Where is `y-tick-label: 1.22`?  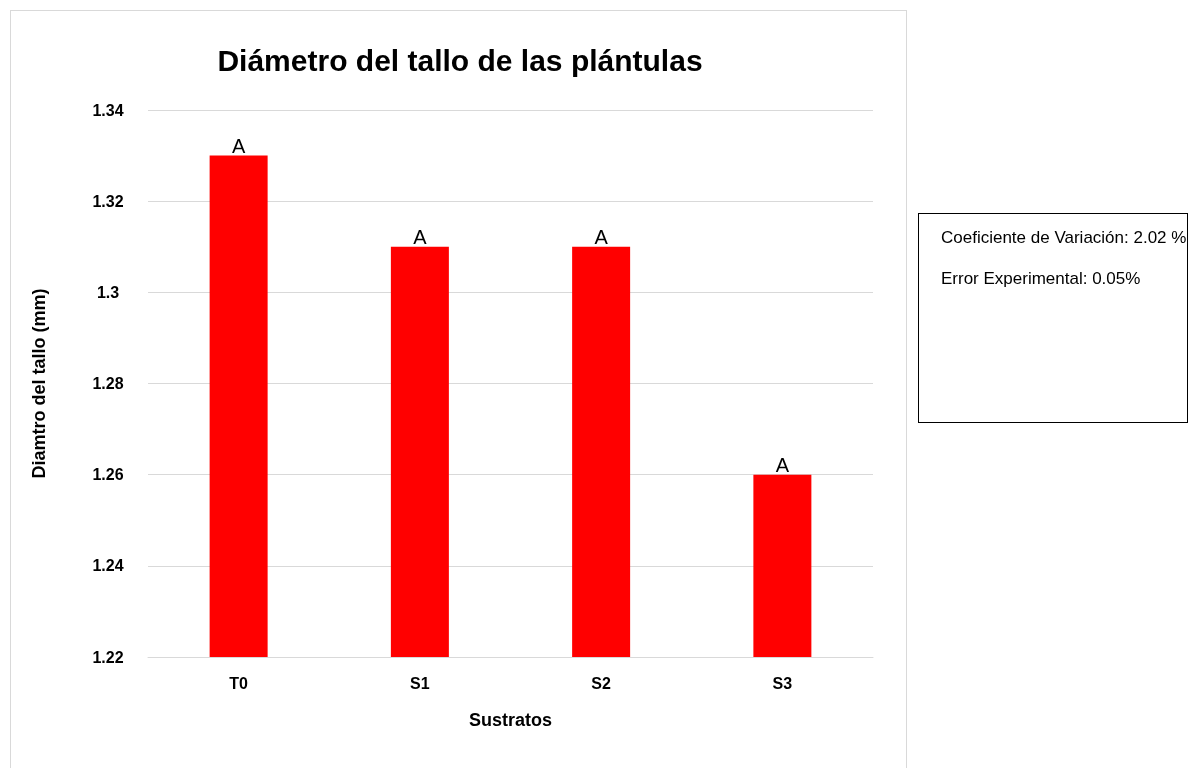 y-tick-label: 1.22 is located at coordinates (108, 657).